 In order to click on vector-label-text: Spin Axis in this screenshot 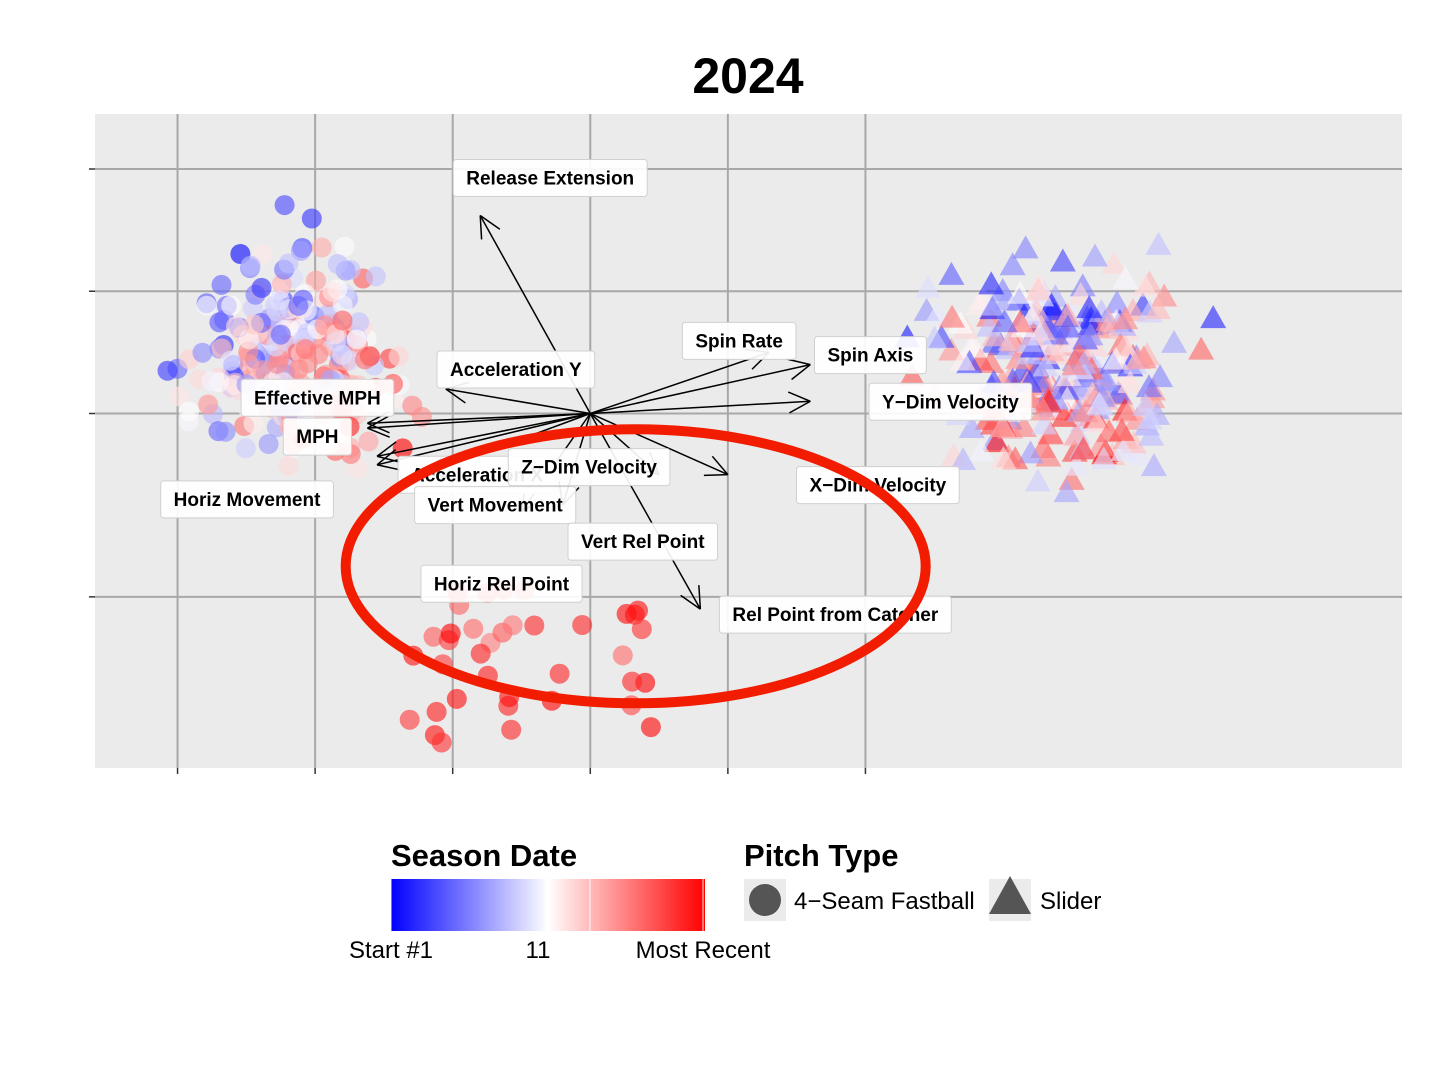, I will do `click(870, 356)`.